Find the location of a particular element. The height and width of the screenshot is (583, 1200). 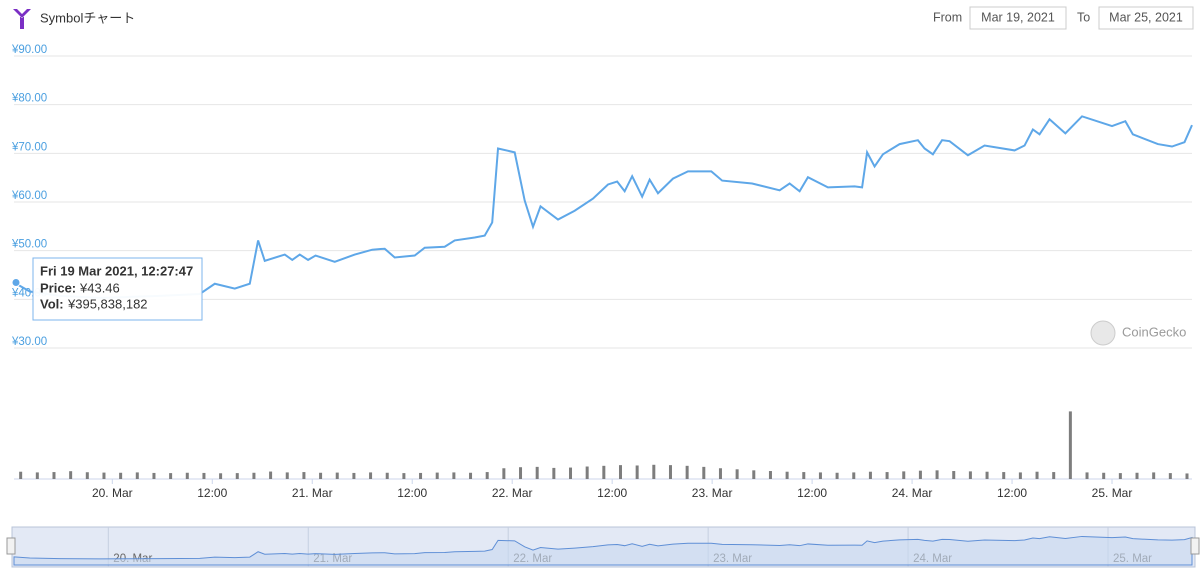

x-tick-label: 20. Mar is located at coordinates (112, 493).